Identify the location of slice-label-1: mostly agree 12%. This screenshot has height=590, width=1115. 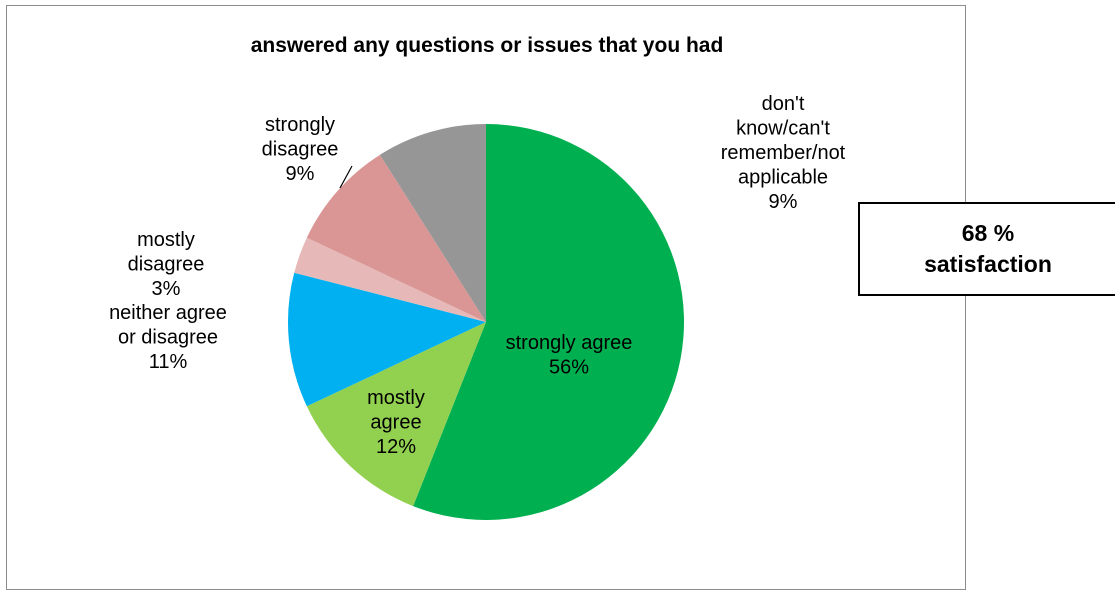
(396, 422).